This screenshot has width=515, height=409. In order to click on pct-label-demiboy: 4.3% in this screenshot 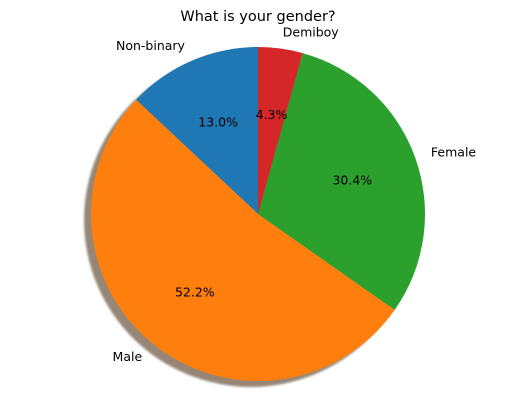, I will do `click(272, 114)`.